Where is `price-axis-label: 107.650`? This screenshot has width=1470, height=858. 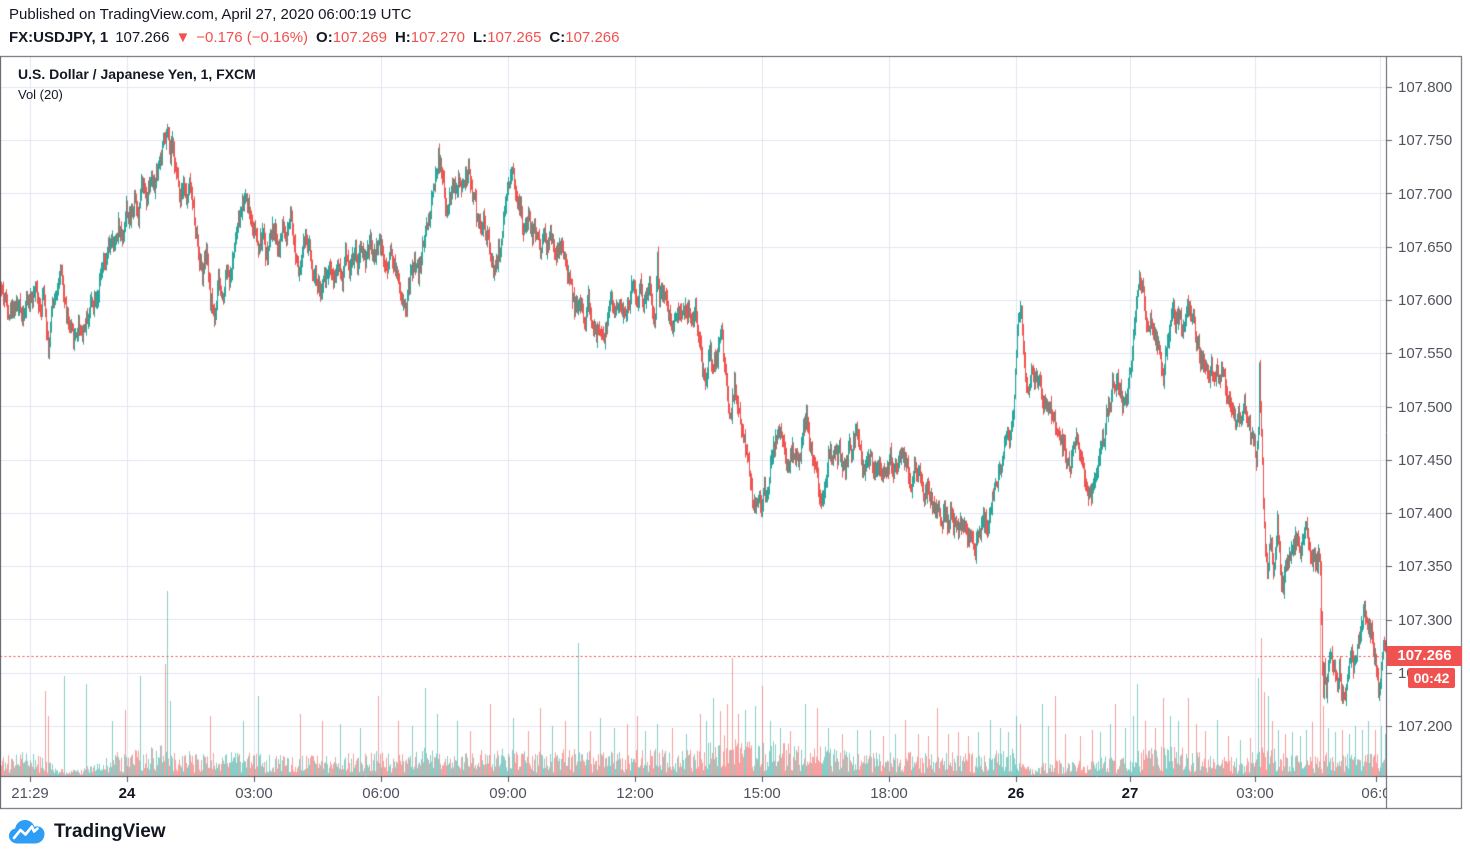 price-axis-label: 107.650 is located at coordinates (1425, 247).